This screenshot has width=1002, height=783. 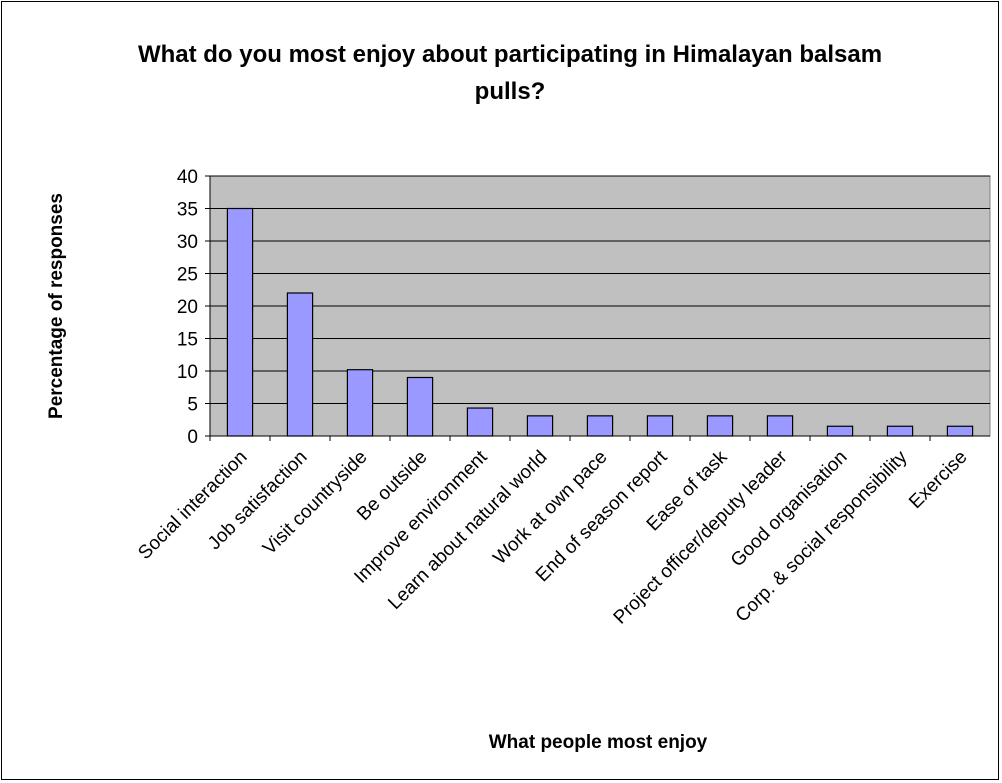 I want to click on y-tick-label: 25, so click(x=187, y=275).